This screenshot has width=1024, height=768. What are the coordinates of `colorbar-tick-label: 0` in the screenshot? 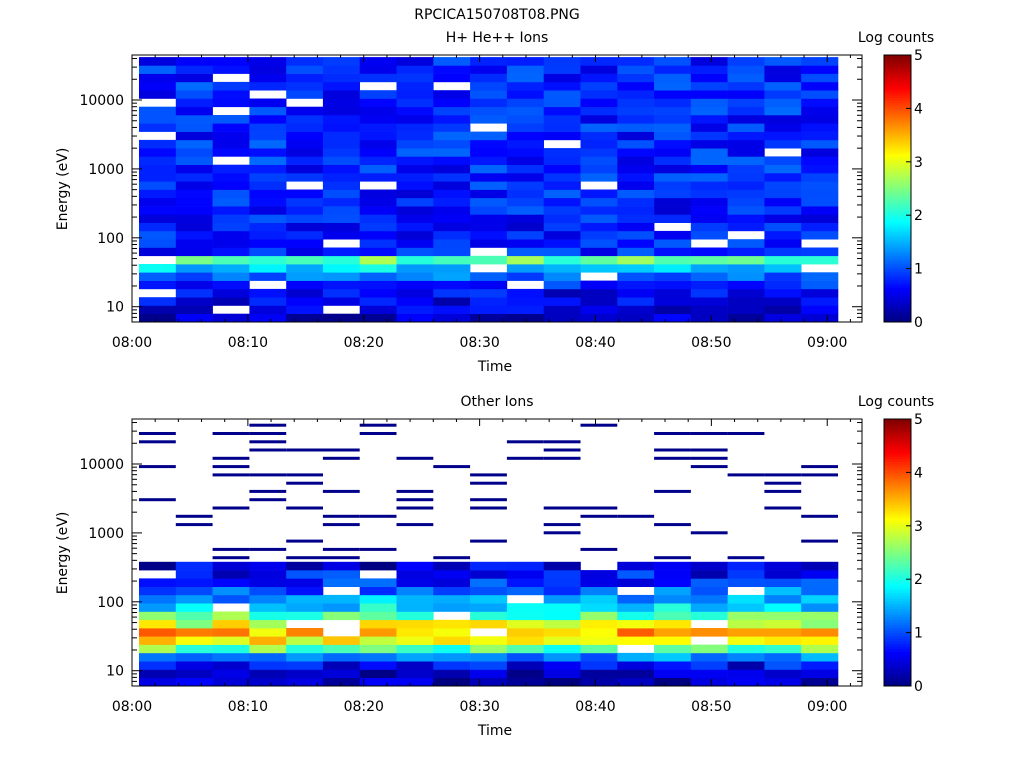 It's located at (918, 323).